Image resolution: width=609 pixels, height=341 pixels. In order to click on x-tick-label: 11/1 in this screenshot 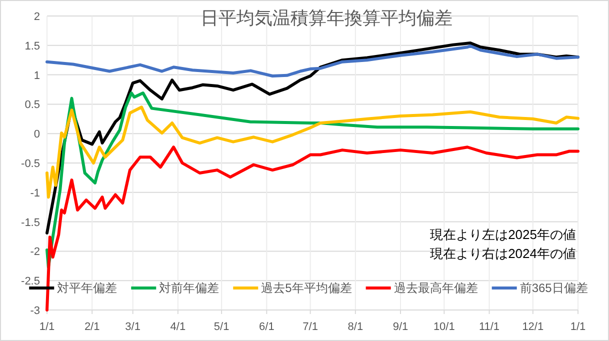, I will do `click(489, 327)`.